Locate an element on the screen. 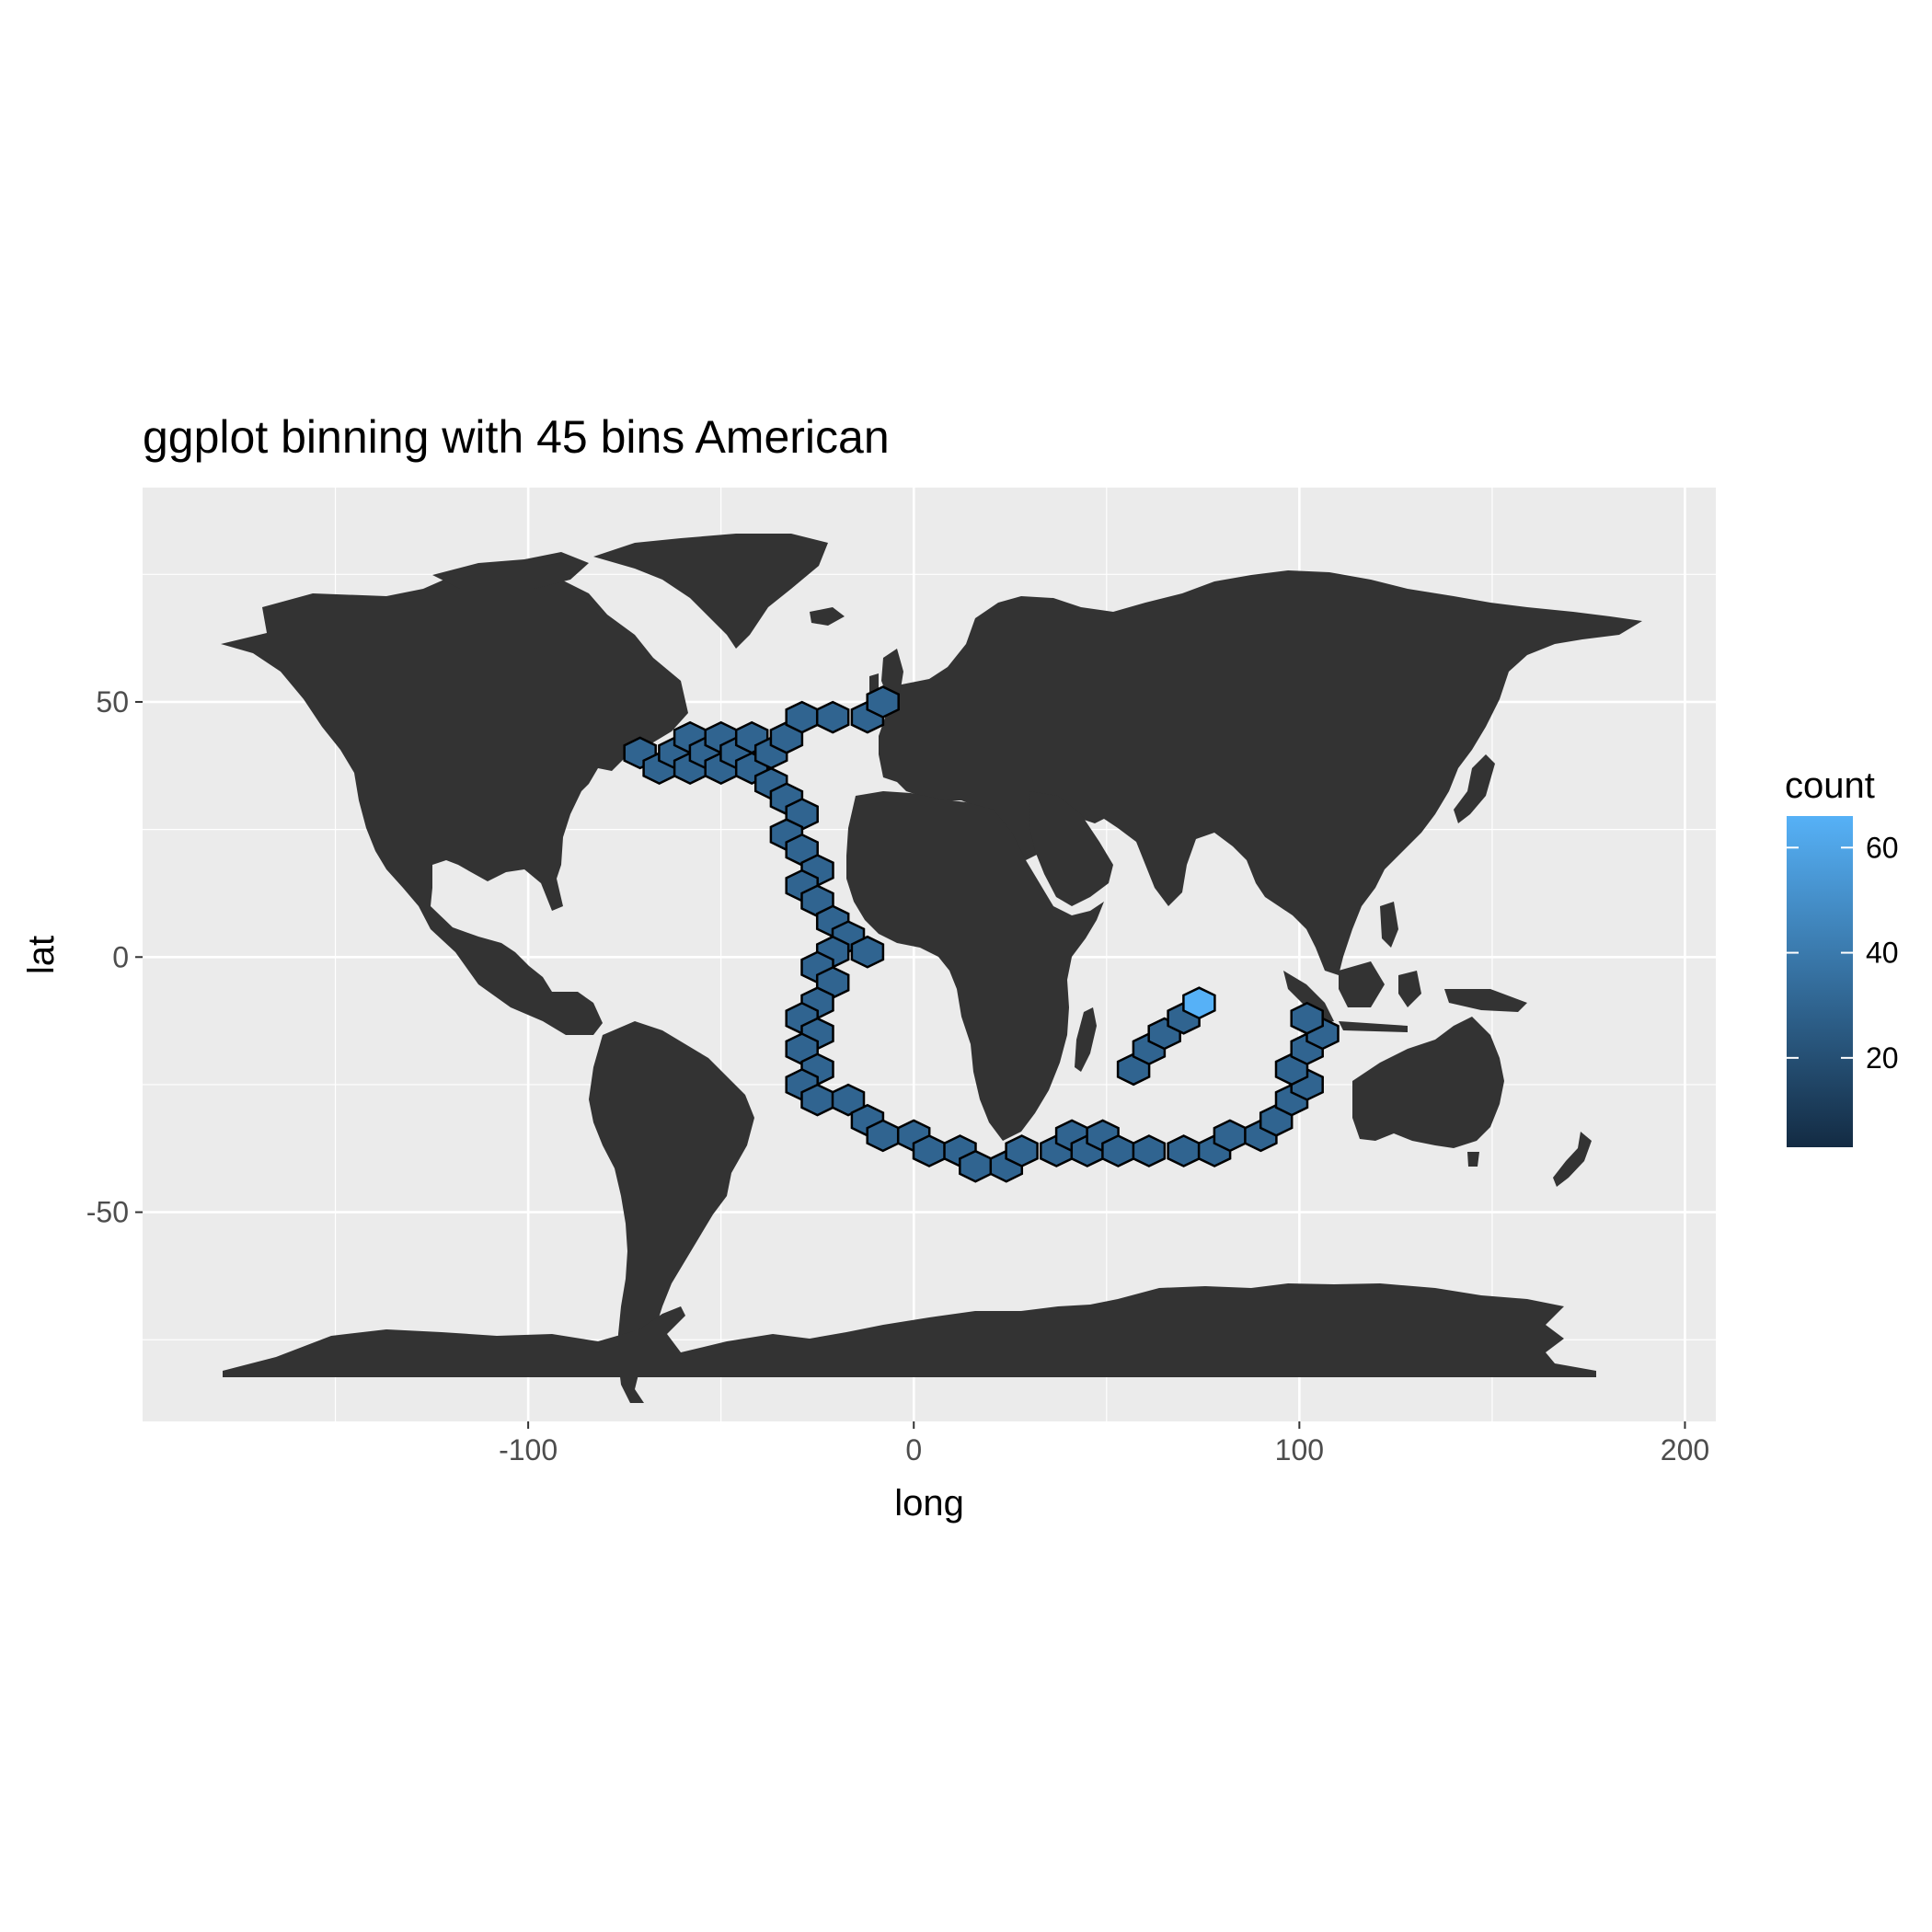  land-australia is located at coordinates (1428, 1082).